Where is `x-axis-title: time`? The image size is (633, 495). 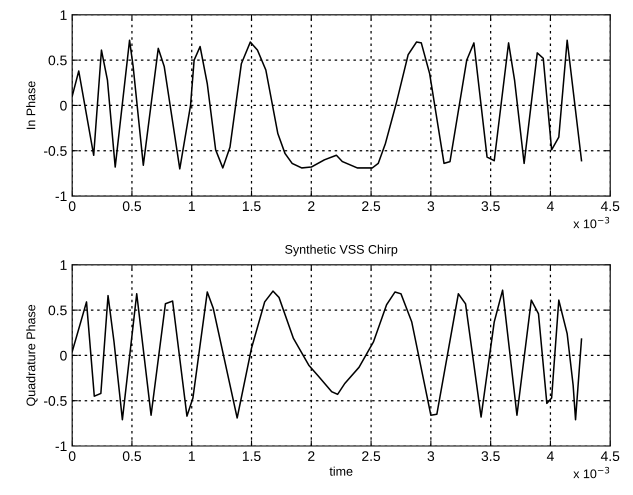 x-axis-title: time is located at coordinates (341, 471).